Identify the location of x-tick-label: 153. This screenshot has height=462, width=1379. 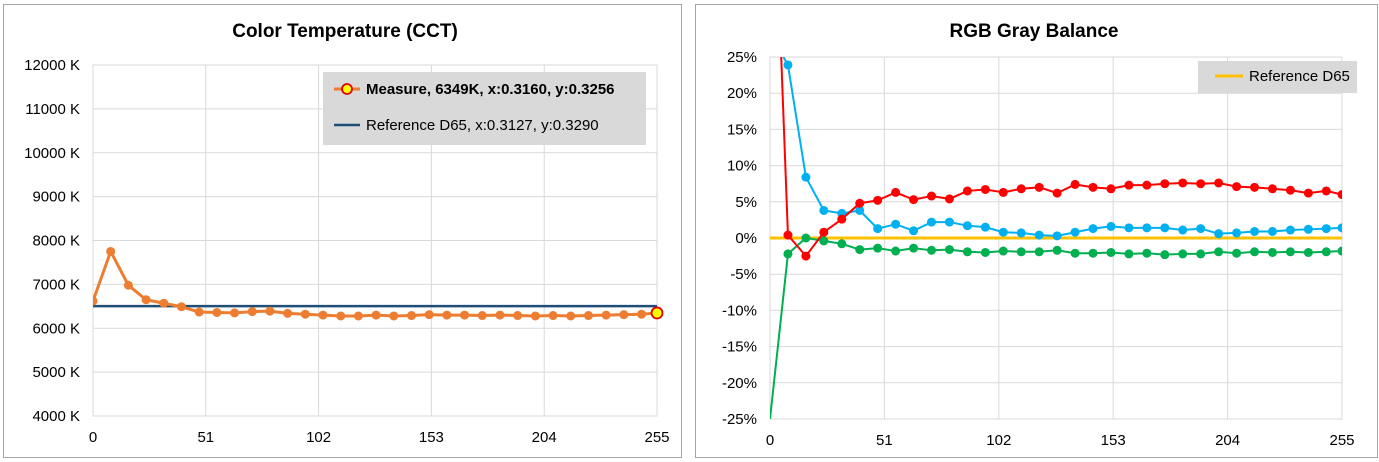
(431, 437).